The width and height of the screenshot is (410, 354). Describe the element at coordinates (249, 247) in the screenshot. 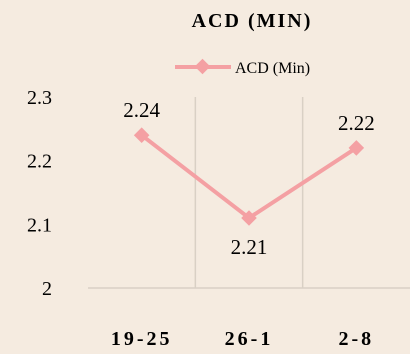

I see `data-label: 2.21` at that location.